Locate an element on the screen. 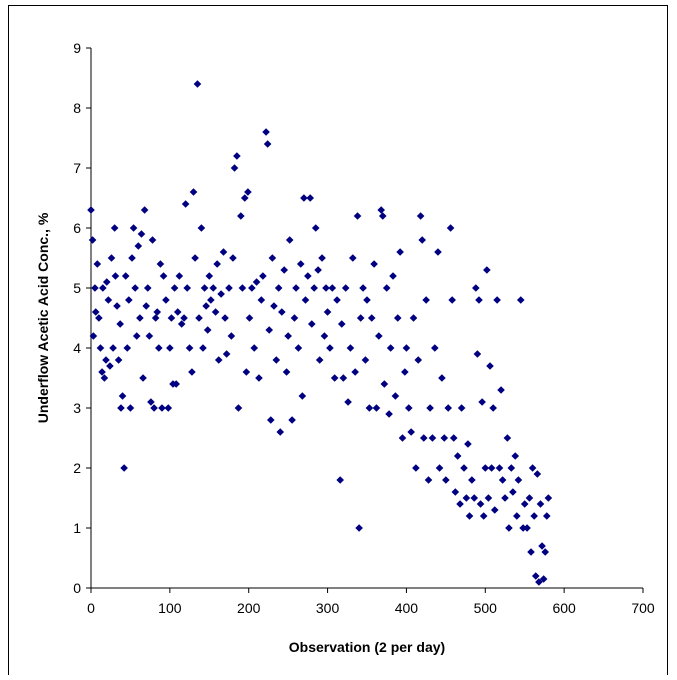 Image resolution: width=677 pixels, height=680 pixels. y-tick-label: 1 is located at coordinates (77, 528).